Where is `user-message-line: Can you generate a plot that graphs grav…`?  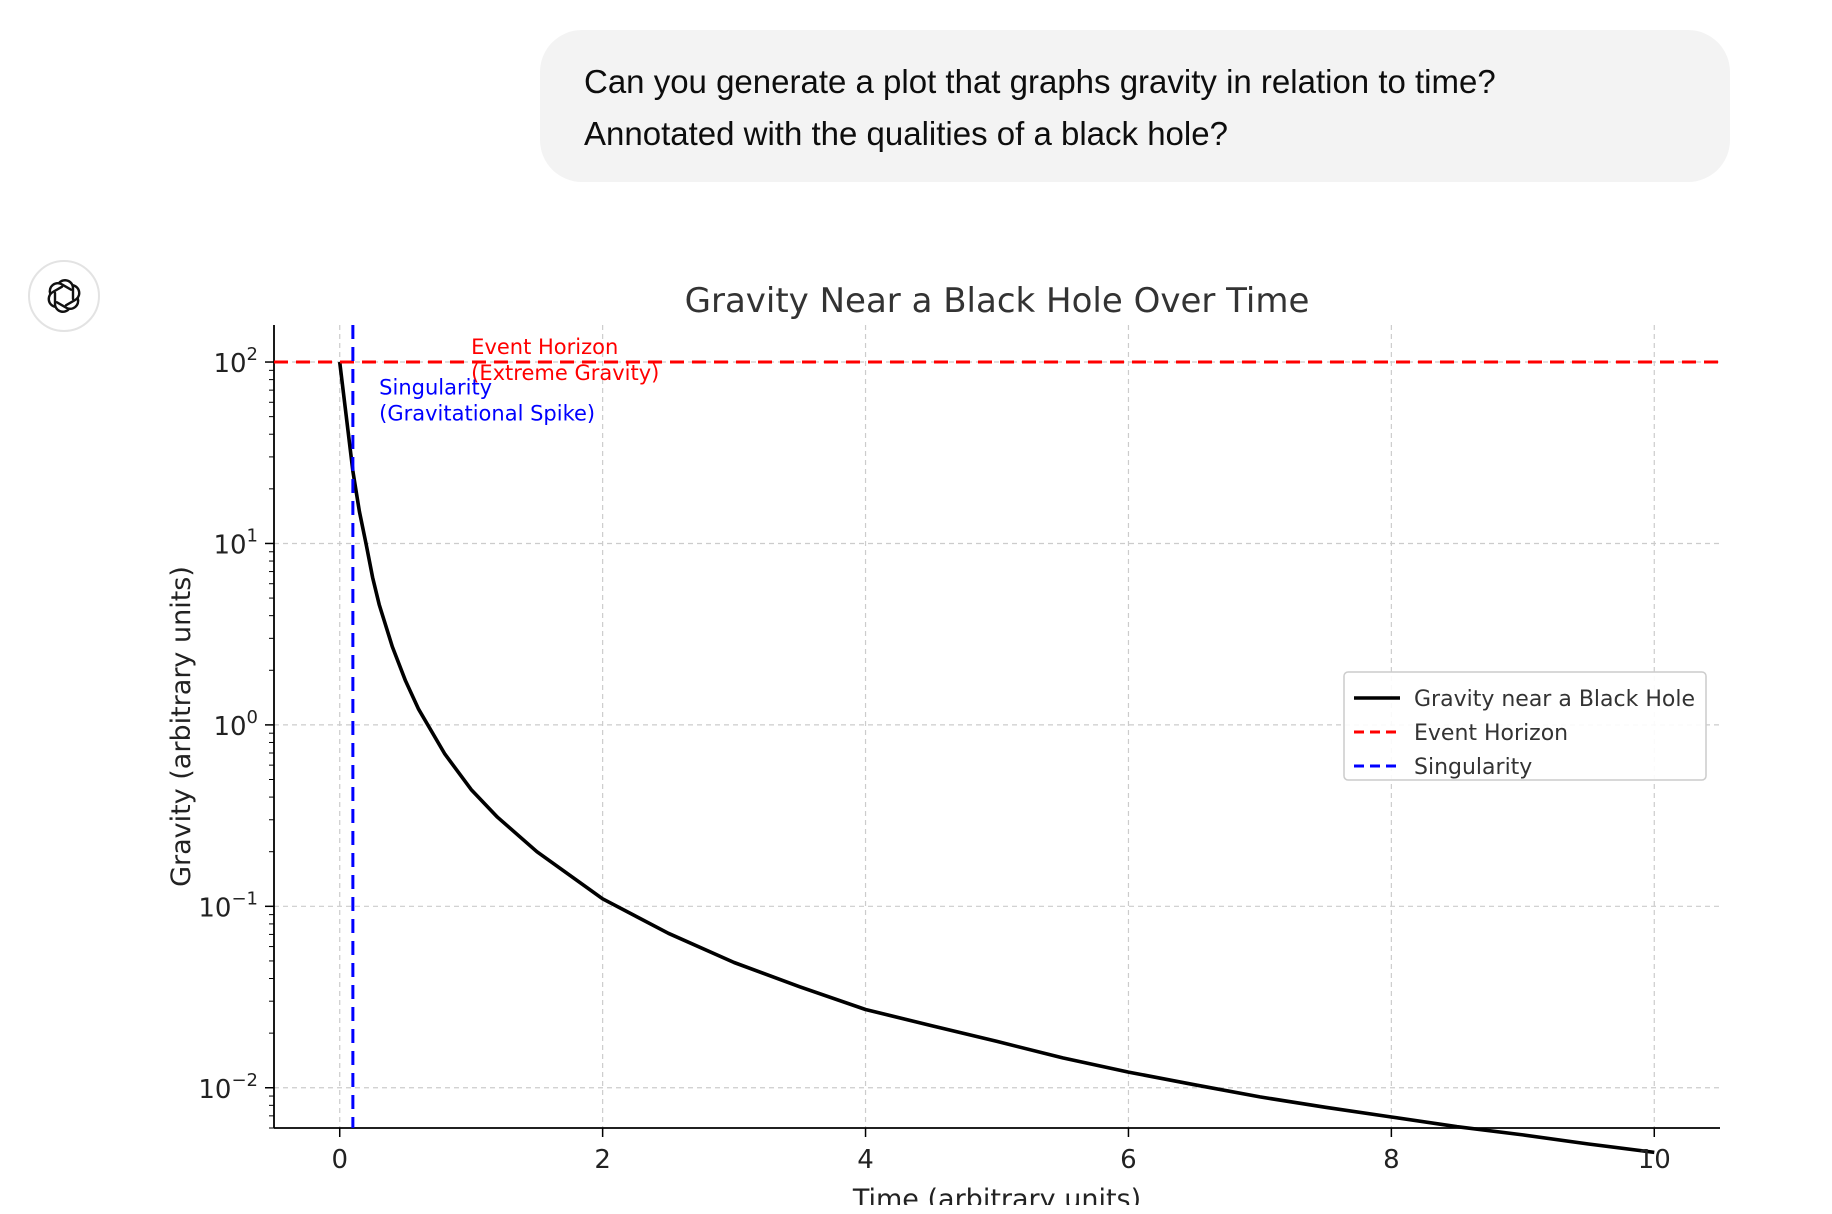
user-message-line: Can you generate a plot that graphs grav… is located at coordinates (1040, 81).